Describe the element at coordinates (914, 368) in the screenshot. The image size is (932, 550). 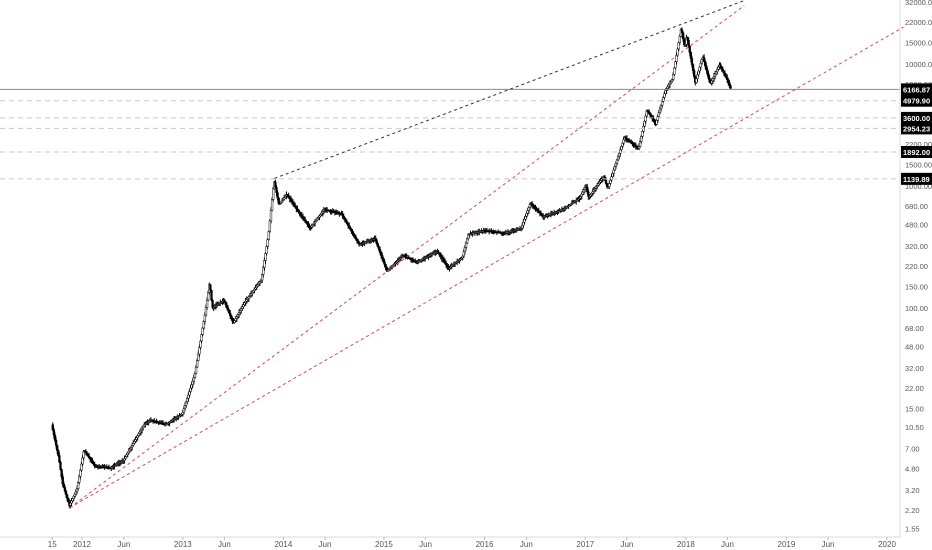
I see `price-tick-label: 32.00` at that location.